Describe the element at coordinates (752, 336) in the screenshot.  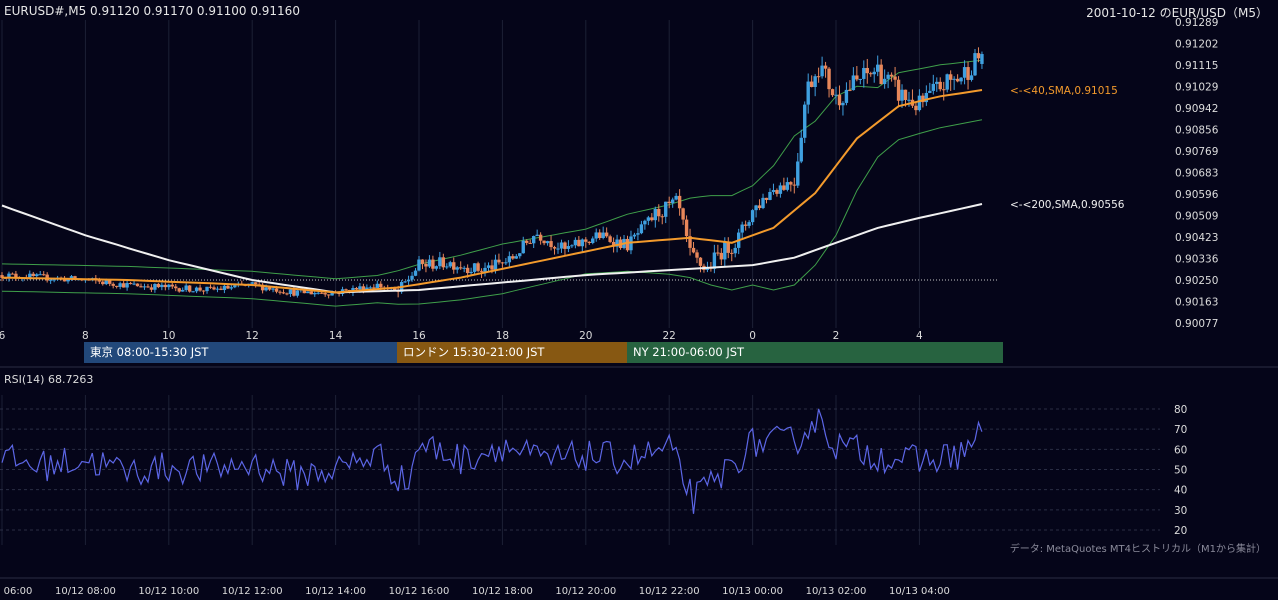
I see `x-tick-label: 0` at that location.